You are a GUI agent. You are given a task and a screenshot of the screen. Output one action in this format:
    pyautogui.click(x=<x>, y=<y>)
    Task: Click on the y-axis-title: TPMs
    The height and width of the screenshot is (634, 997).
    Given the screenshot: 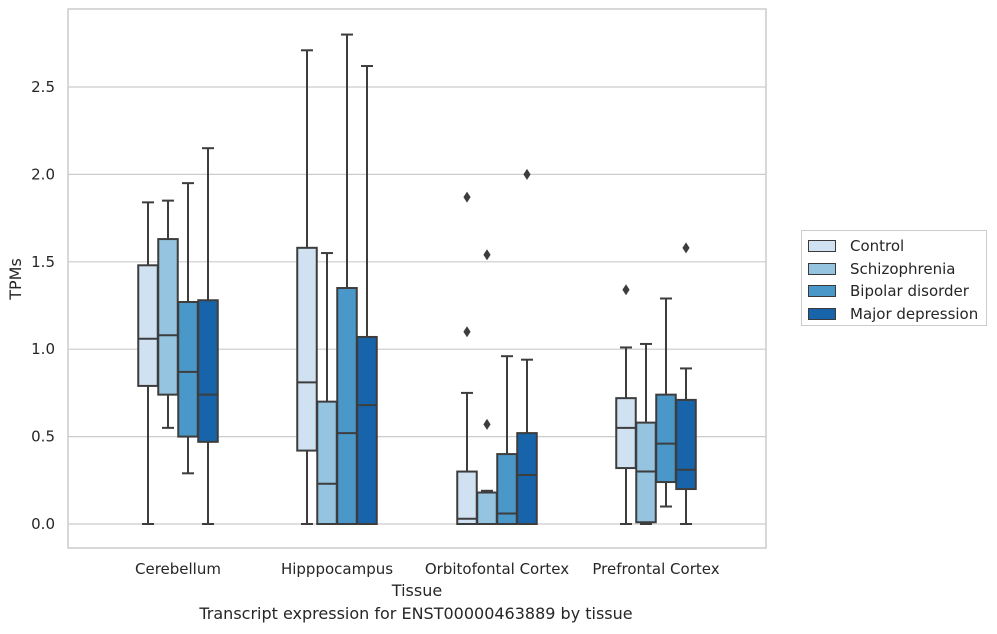 What is the action you would take?
    pyautogui.click(x=15, y=279)
    